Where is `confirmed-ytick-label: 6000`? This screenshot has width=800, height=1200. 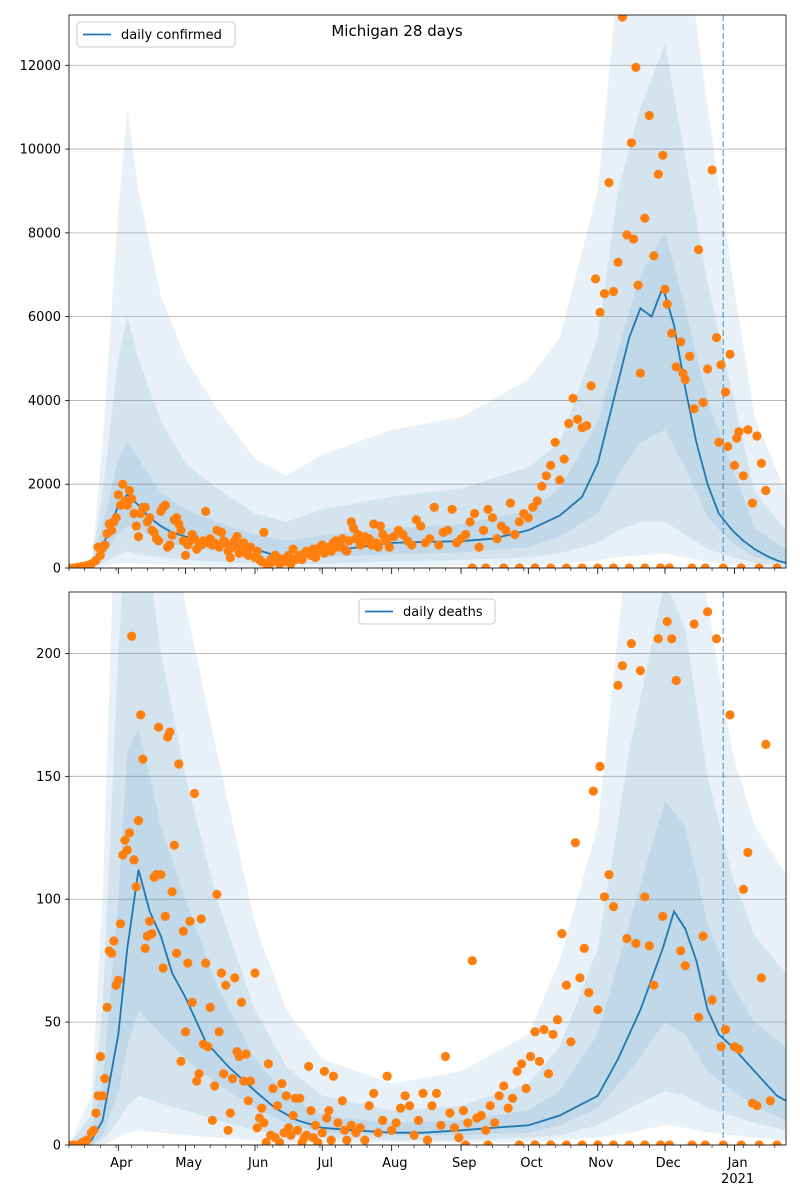 confirmed-ytick-label: 6000 is located at coordinates (44, 317).